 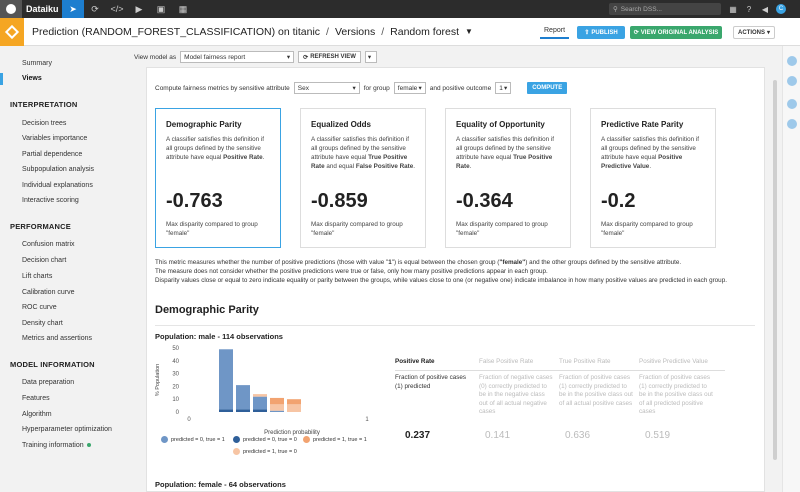 I want to click on x-axis-label: Prediction probability, so click(x=292, y=433).